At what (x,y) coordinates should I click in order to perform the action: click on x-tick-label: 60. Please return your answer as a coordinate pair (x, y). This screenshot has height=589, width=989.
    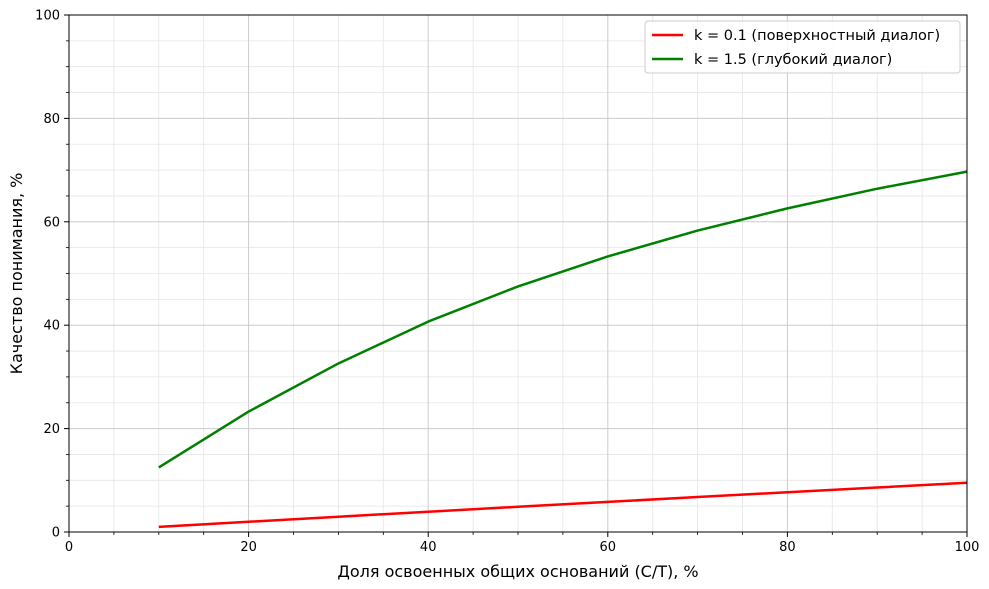
    Looking at the image, I should click on (608, 547).